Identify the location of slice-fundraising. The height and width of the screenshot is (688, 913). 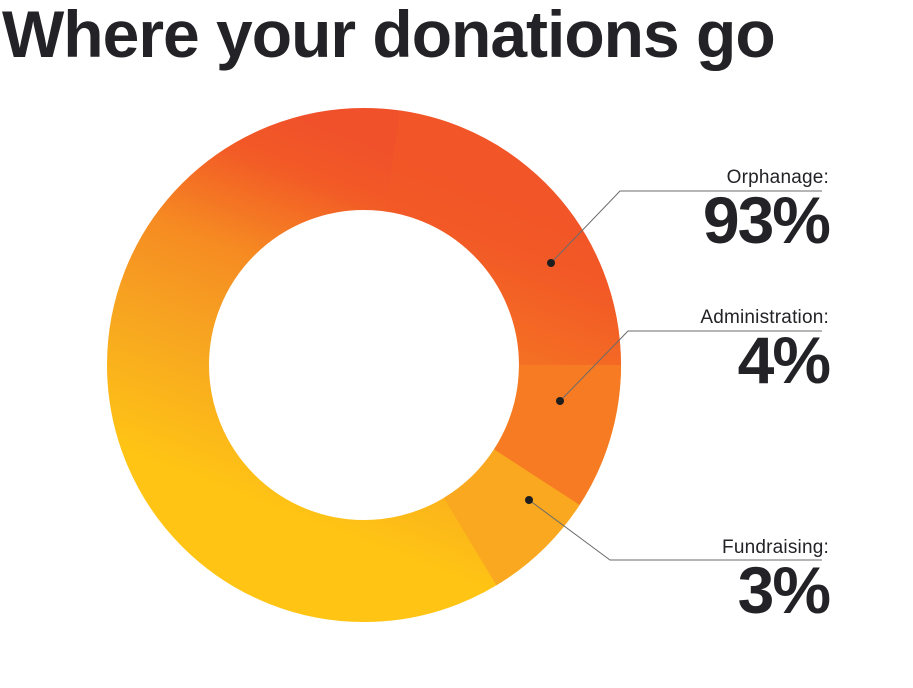
(511, 517).